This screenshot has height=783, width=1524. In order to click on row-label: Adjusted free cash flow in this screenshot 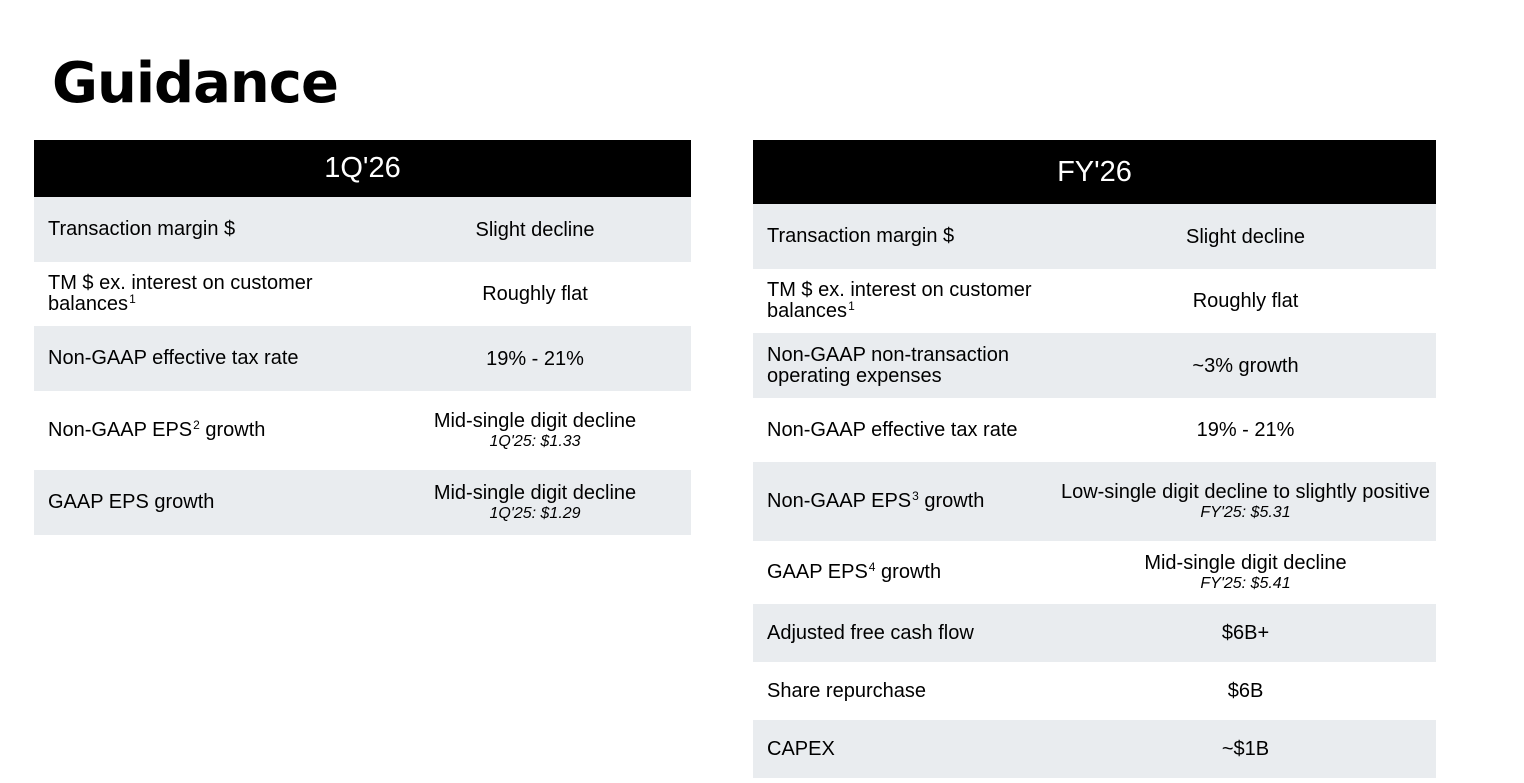, I will do `click(870, 632)`.